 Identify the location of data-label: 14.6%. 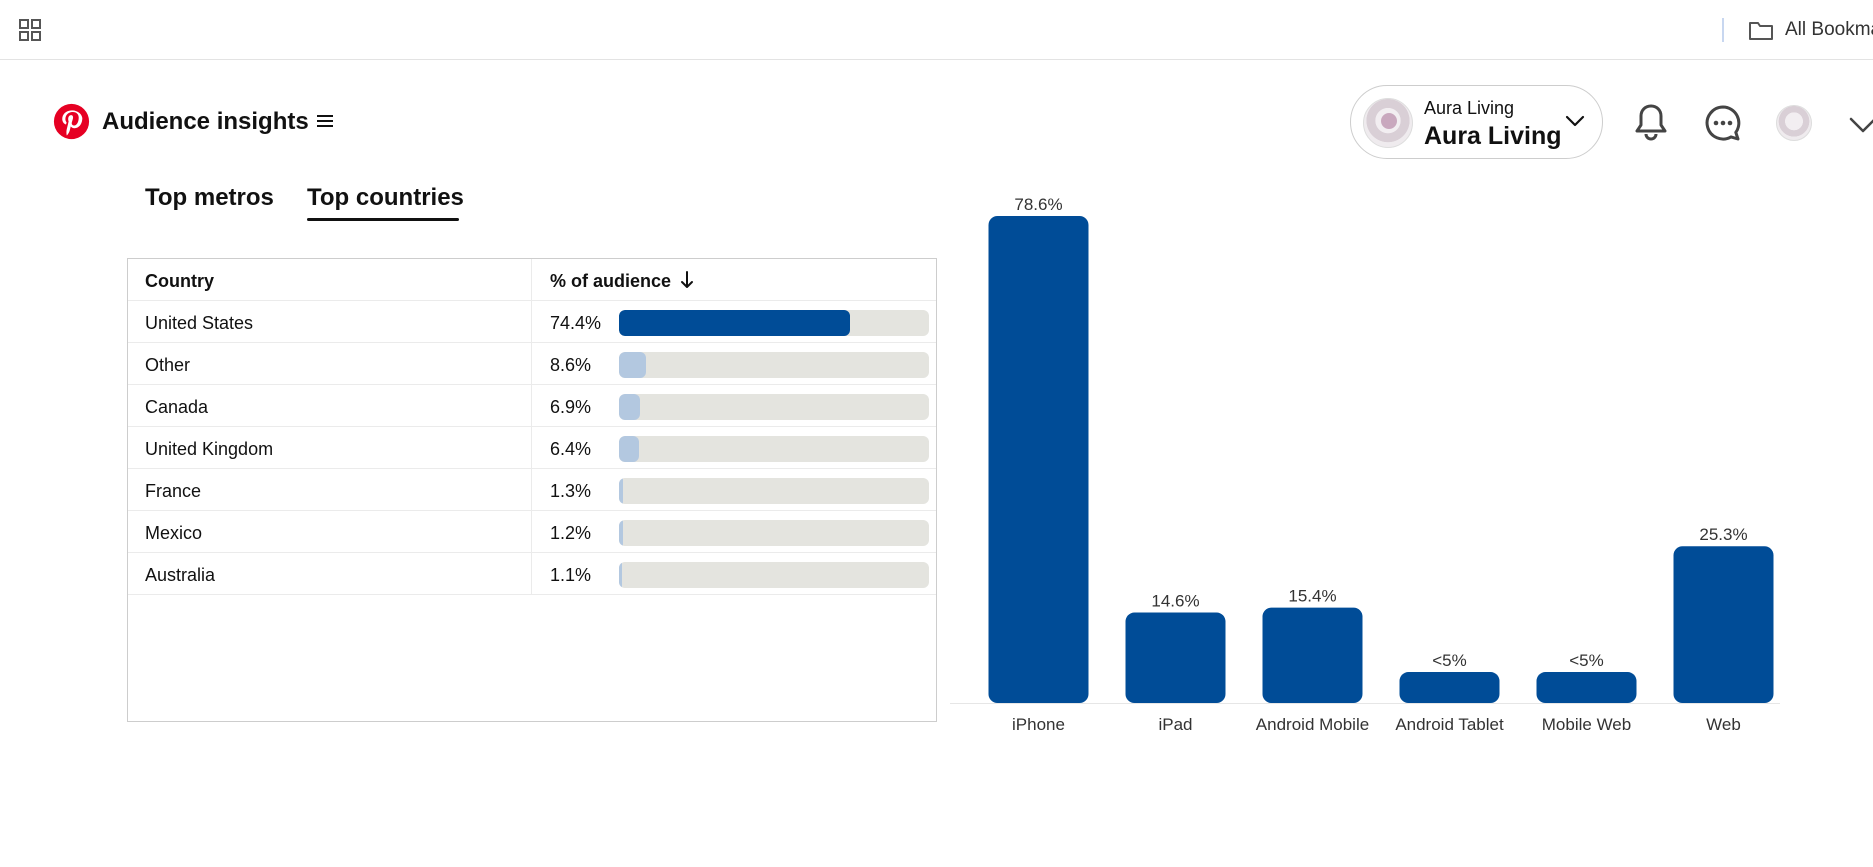
(1175, 601).